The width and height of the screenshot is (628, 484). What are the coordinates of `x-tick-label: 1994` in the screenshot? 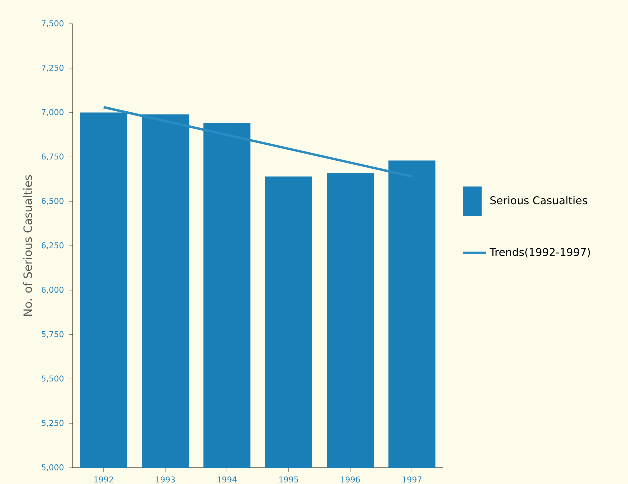 It's located at (227, 479).